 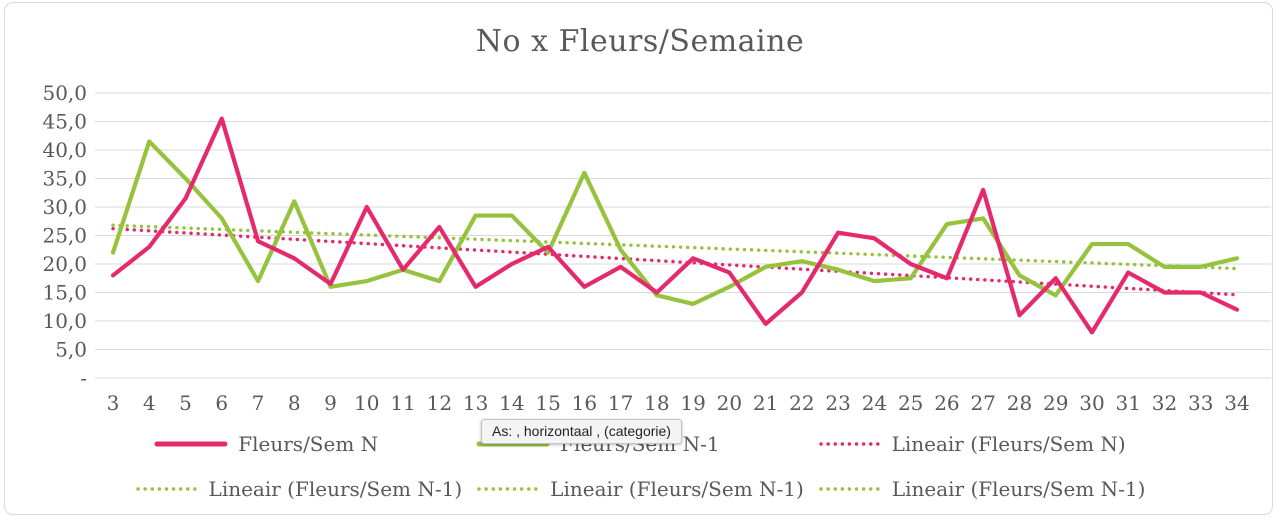 I want to click on x-axis-tick-label: 11, so click(x=402, y=403).